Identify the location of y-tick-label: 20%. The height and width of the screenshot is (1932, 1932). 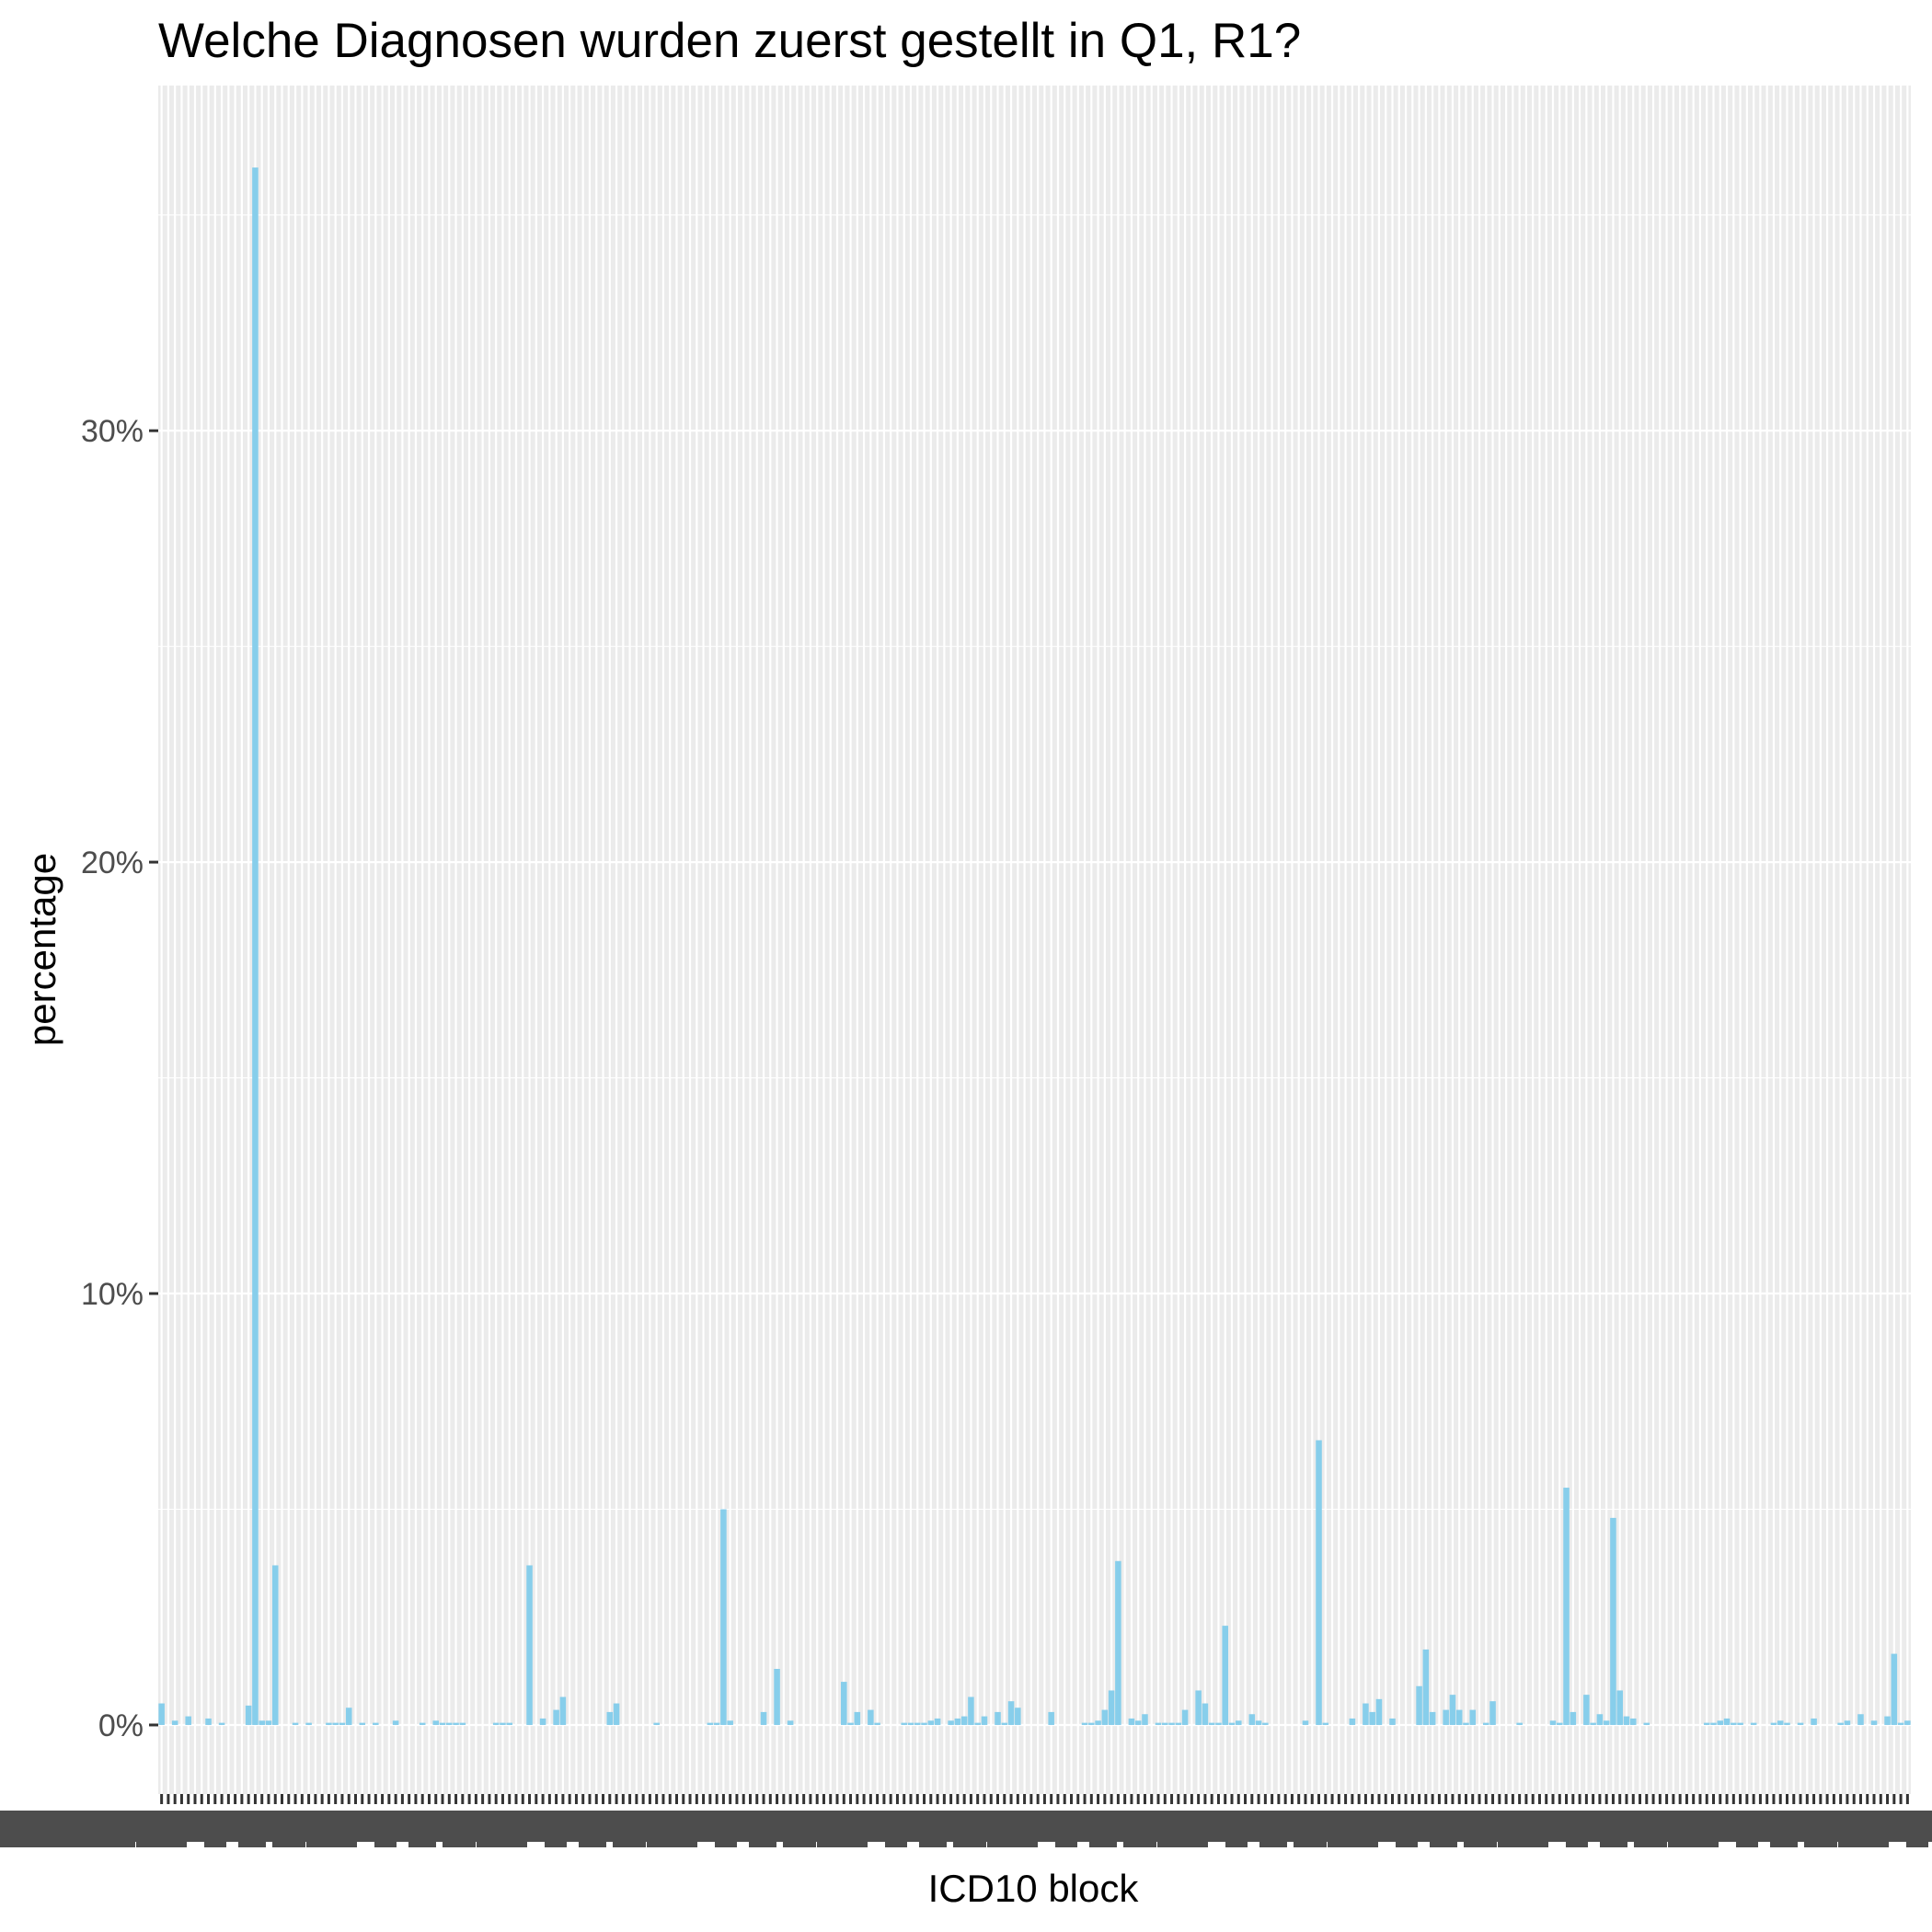
(112, 862).